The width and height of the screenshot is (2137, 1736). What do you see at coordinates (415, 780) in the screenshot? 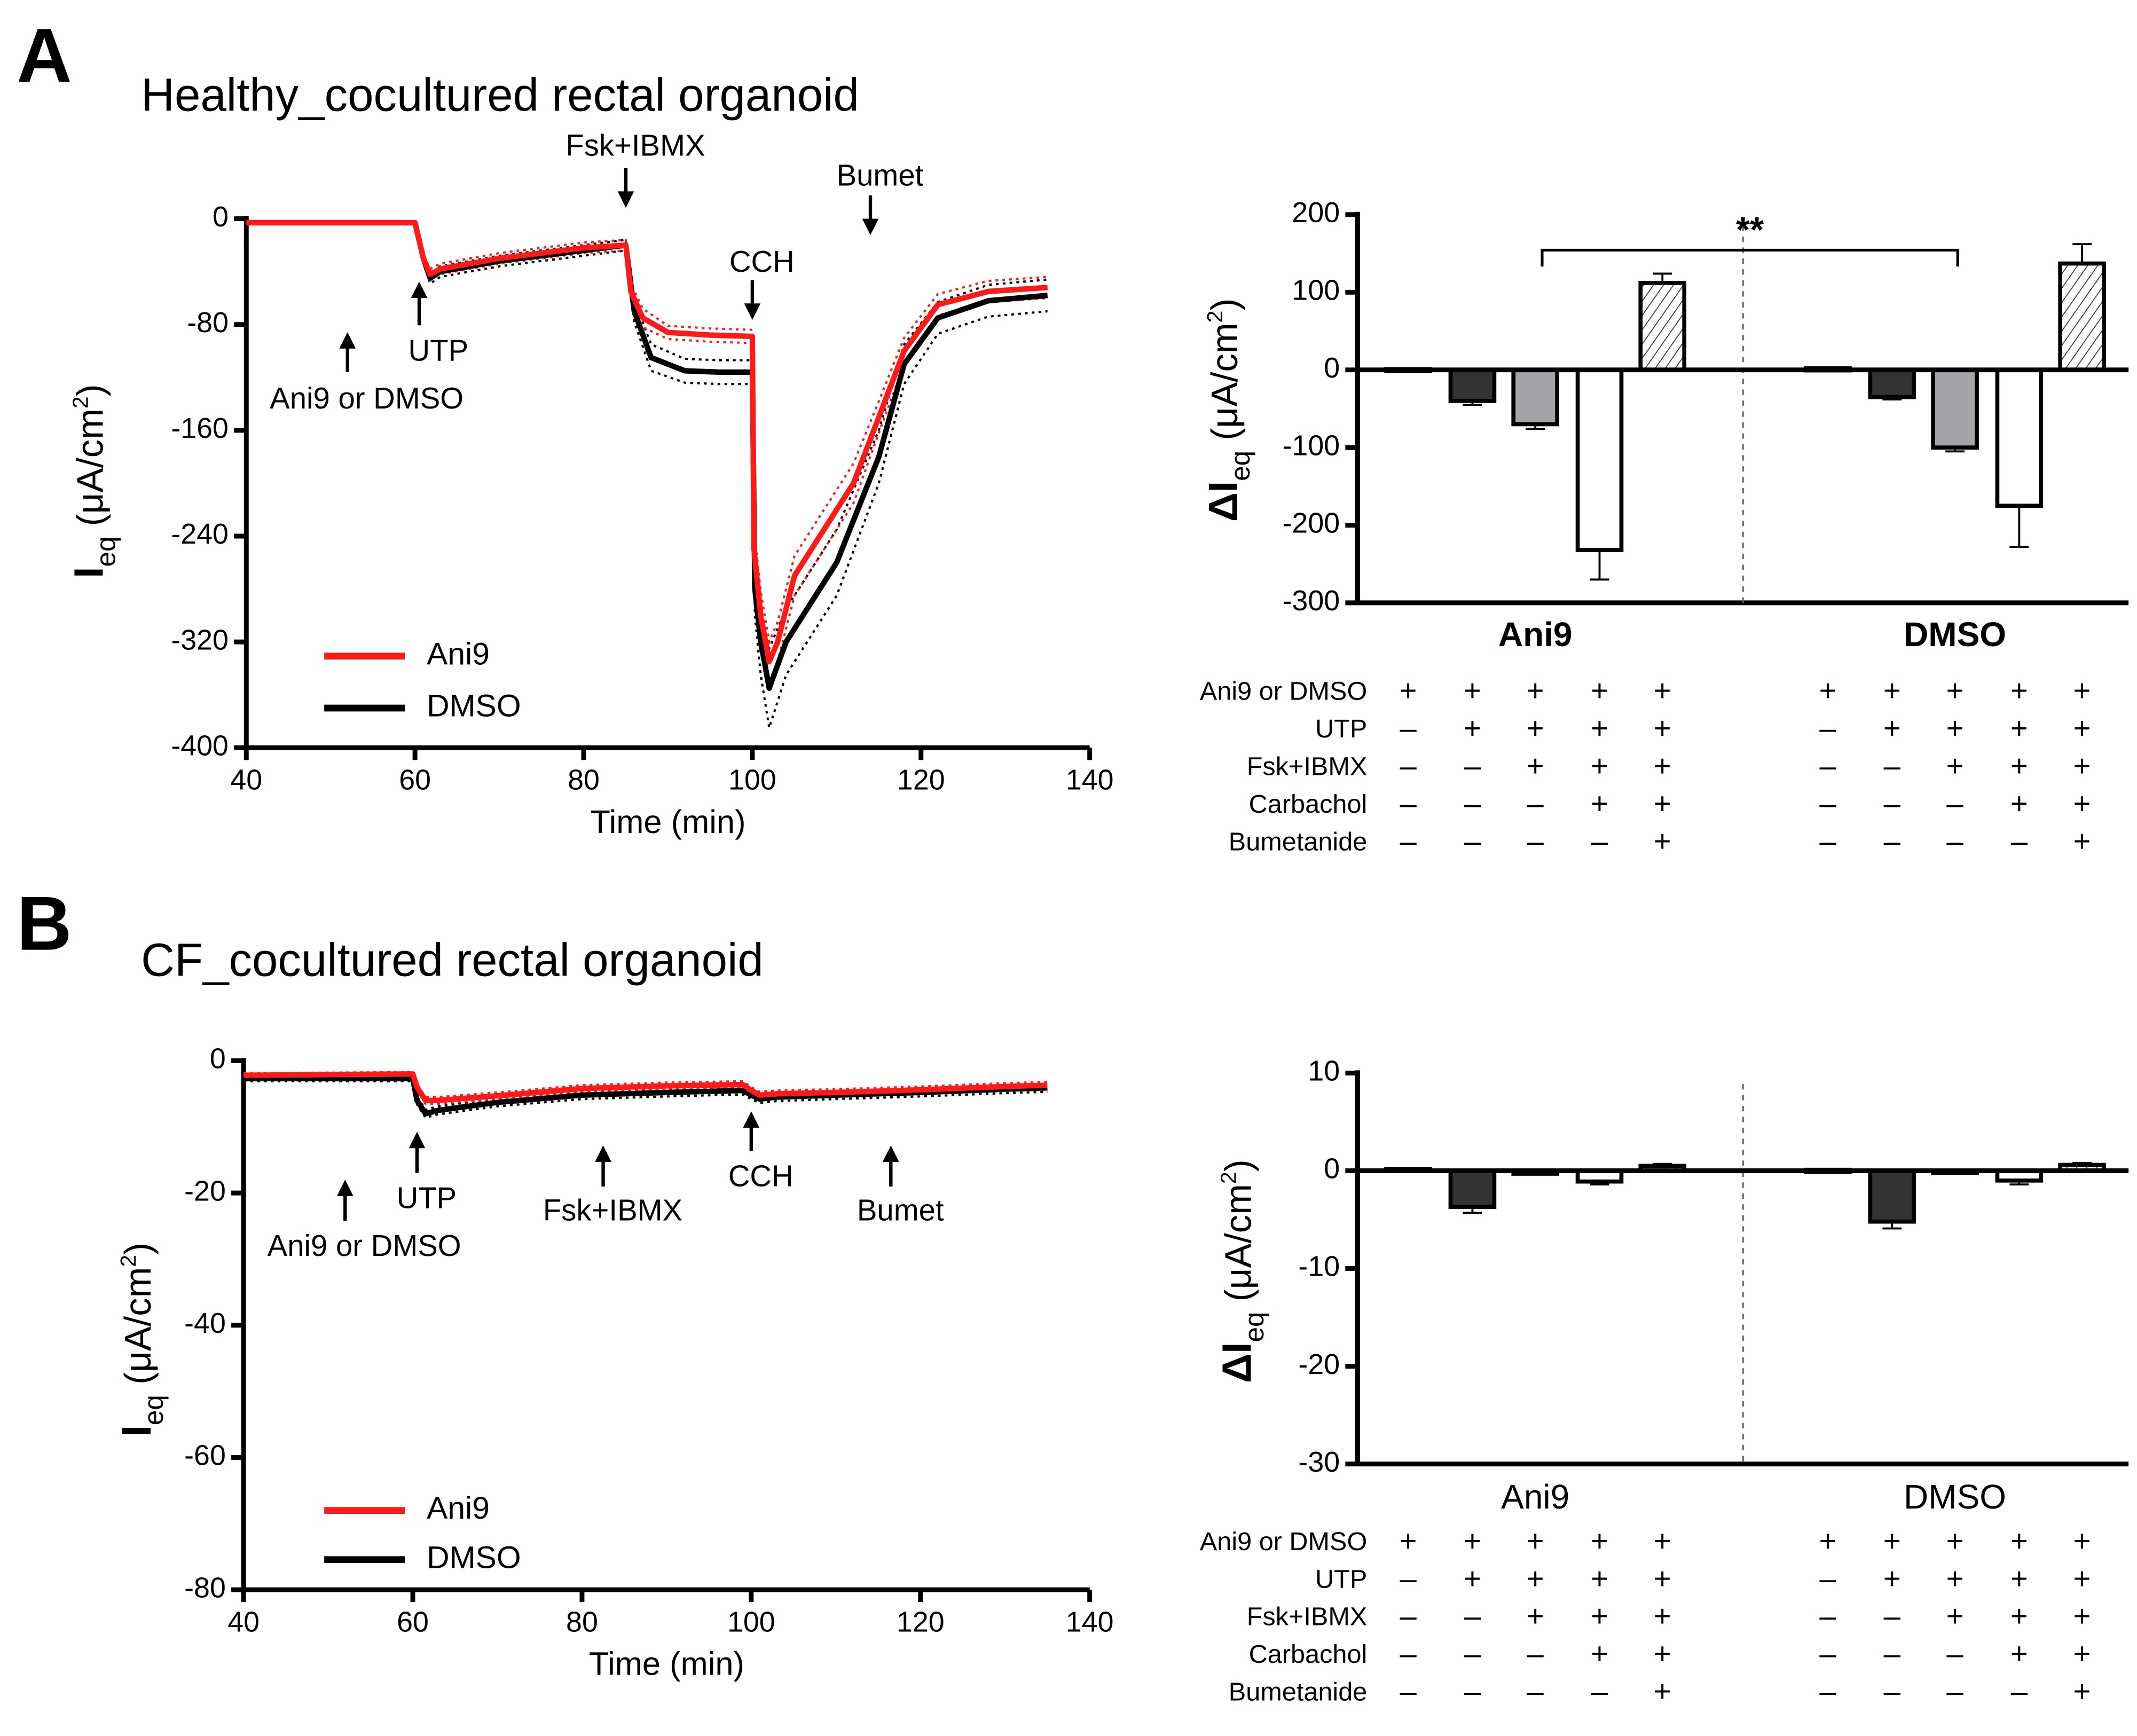
I see `x-tick-label: 60` at bounding box center [415, 780].